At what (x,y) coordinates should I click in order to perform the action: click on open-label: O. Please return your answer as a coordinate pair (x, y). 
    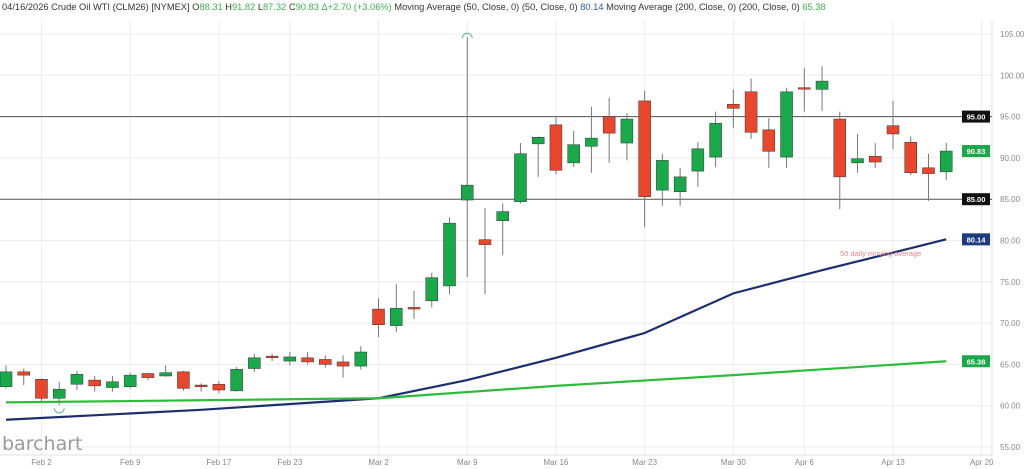
    Looking at the image, I should click on (196, 7).